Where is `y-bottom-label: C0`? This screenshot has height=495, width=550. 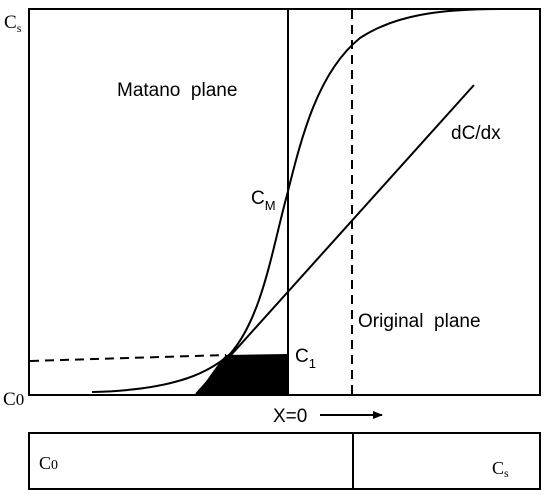 y-bottom-label: C0 is located at coordinates (13, 399).